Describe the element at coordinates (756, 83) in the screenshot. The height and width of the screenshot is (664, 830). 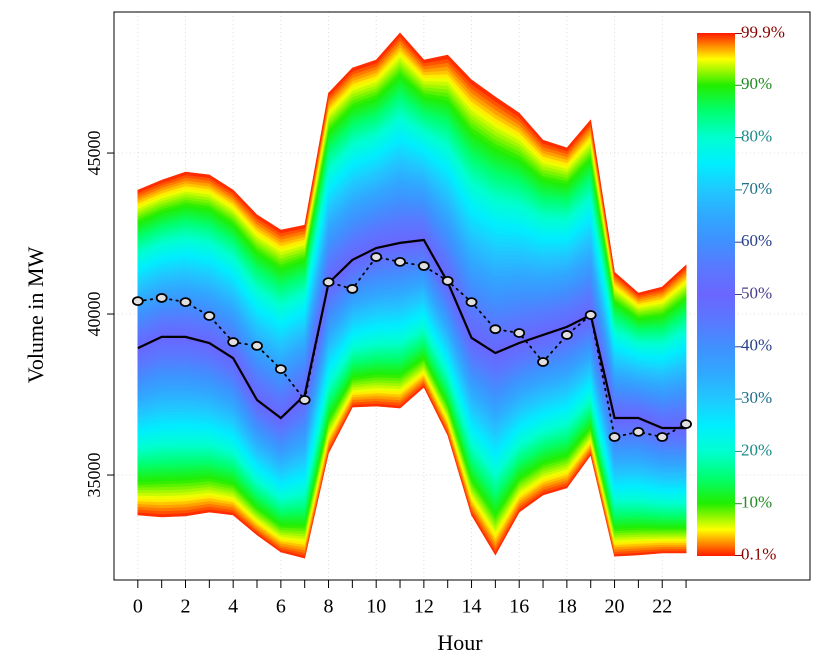
I see `colorbar-label: 90%` at that location.